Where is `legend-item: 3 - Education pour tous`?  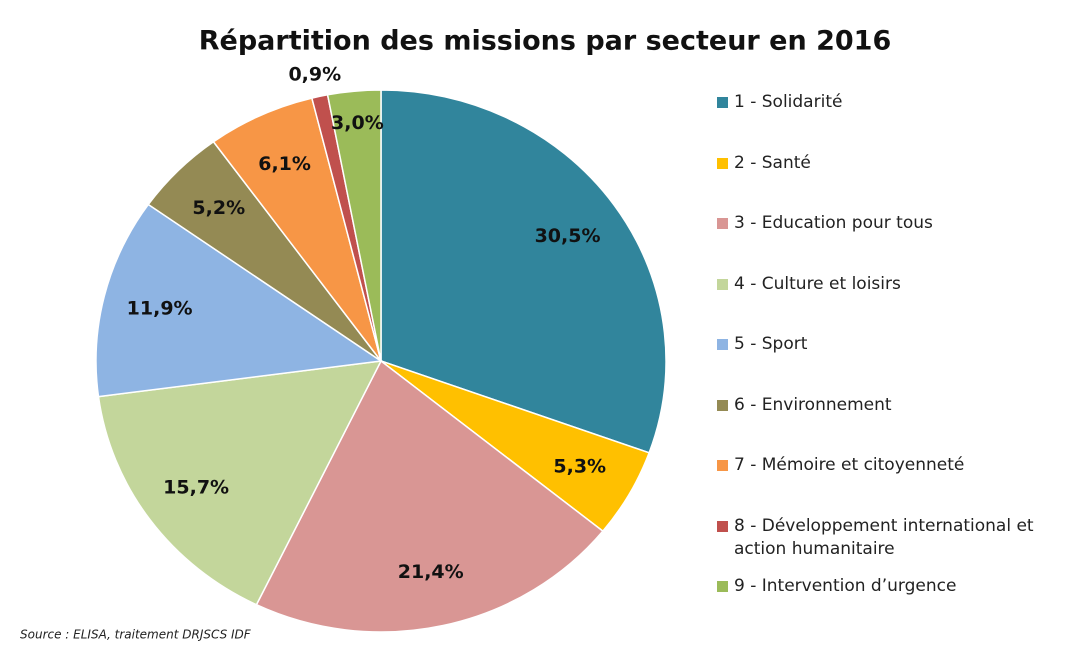 legend-item: 3 - Education pour tous is located at coordinates (897, 223).